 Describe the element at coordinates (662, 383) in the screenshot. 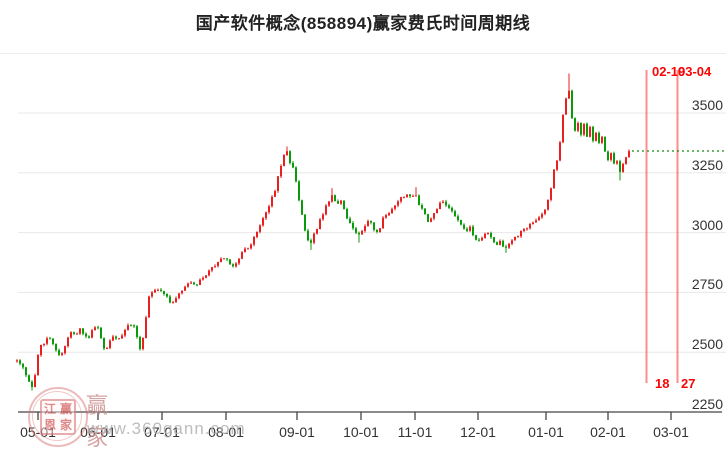

I see `cycle-count-label-1: 18` at that location.